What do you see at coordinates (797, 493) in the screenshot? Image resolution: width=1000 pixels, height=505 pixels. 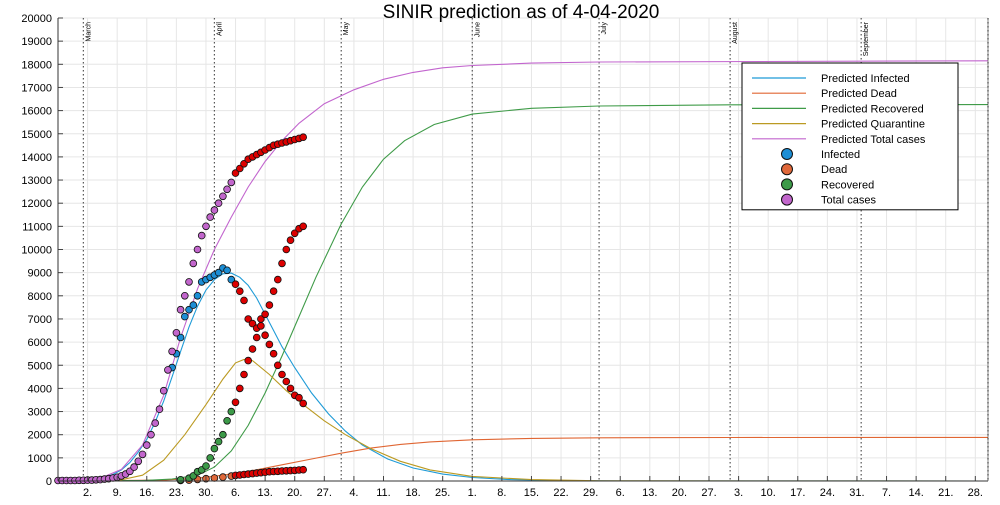 I see `x-tick-label: 17.` at bounding box center [797, 493].